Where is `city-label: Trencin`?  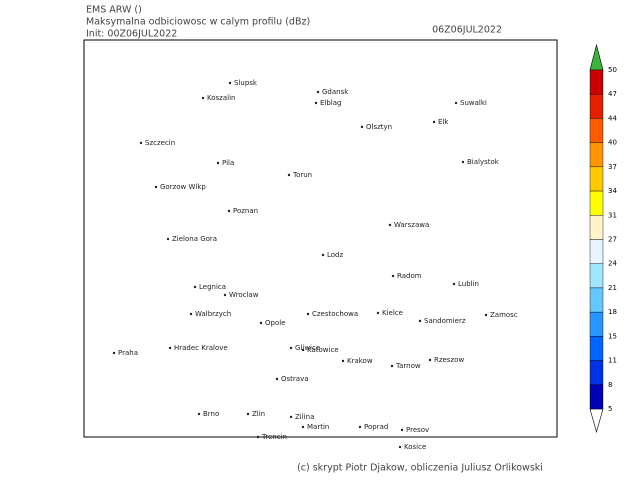
city-label: Trencin is located at coordinates (274, 437).